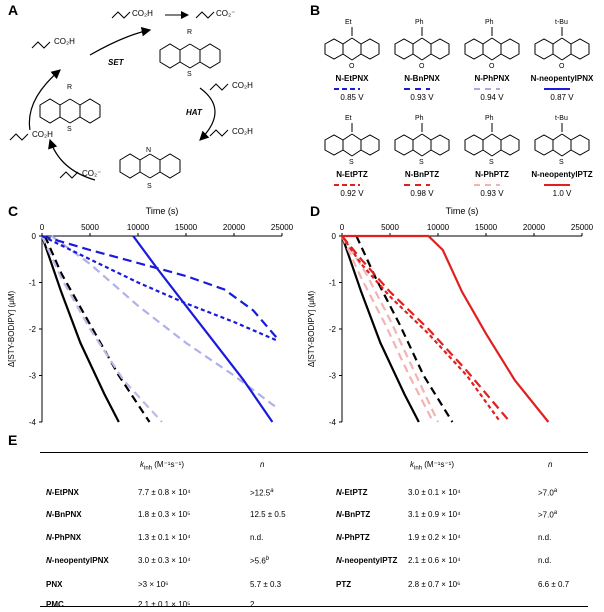 The image size is (604, 612). Describe the element at coordinates (432, 466) in the screenshot. I see `header-kinh-right: kinh (M⁻¹s⁻¹)` at that location.